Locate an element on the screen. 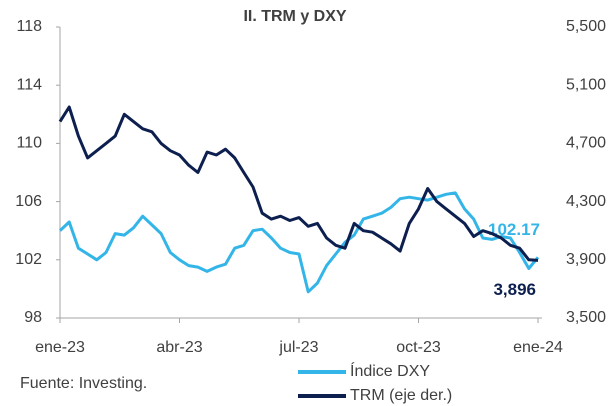 The height and width of the screenshot is (406, 611). legend-label: TRM (eje der.) is located at coordinates (401, 395).